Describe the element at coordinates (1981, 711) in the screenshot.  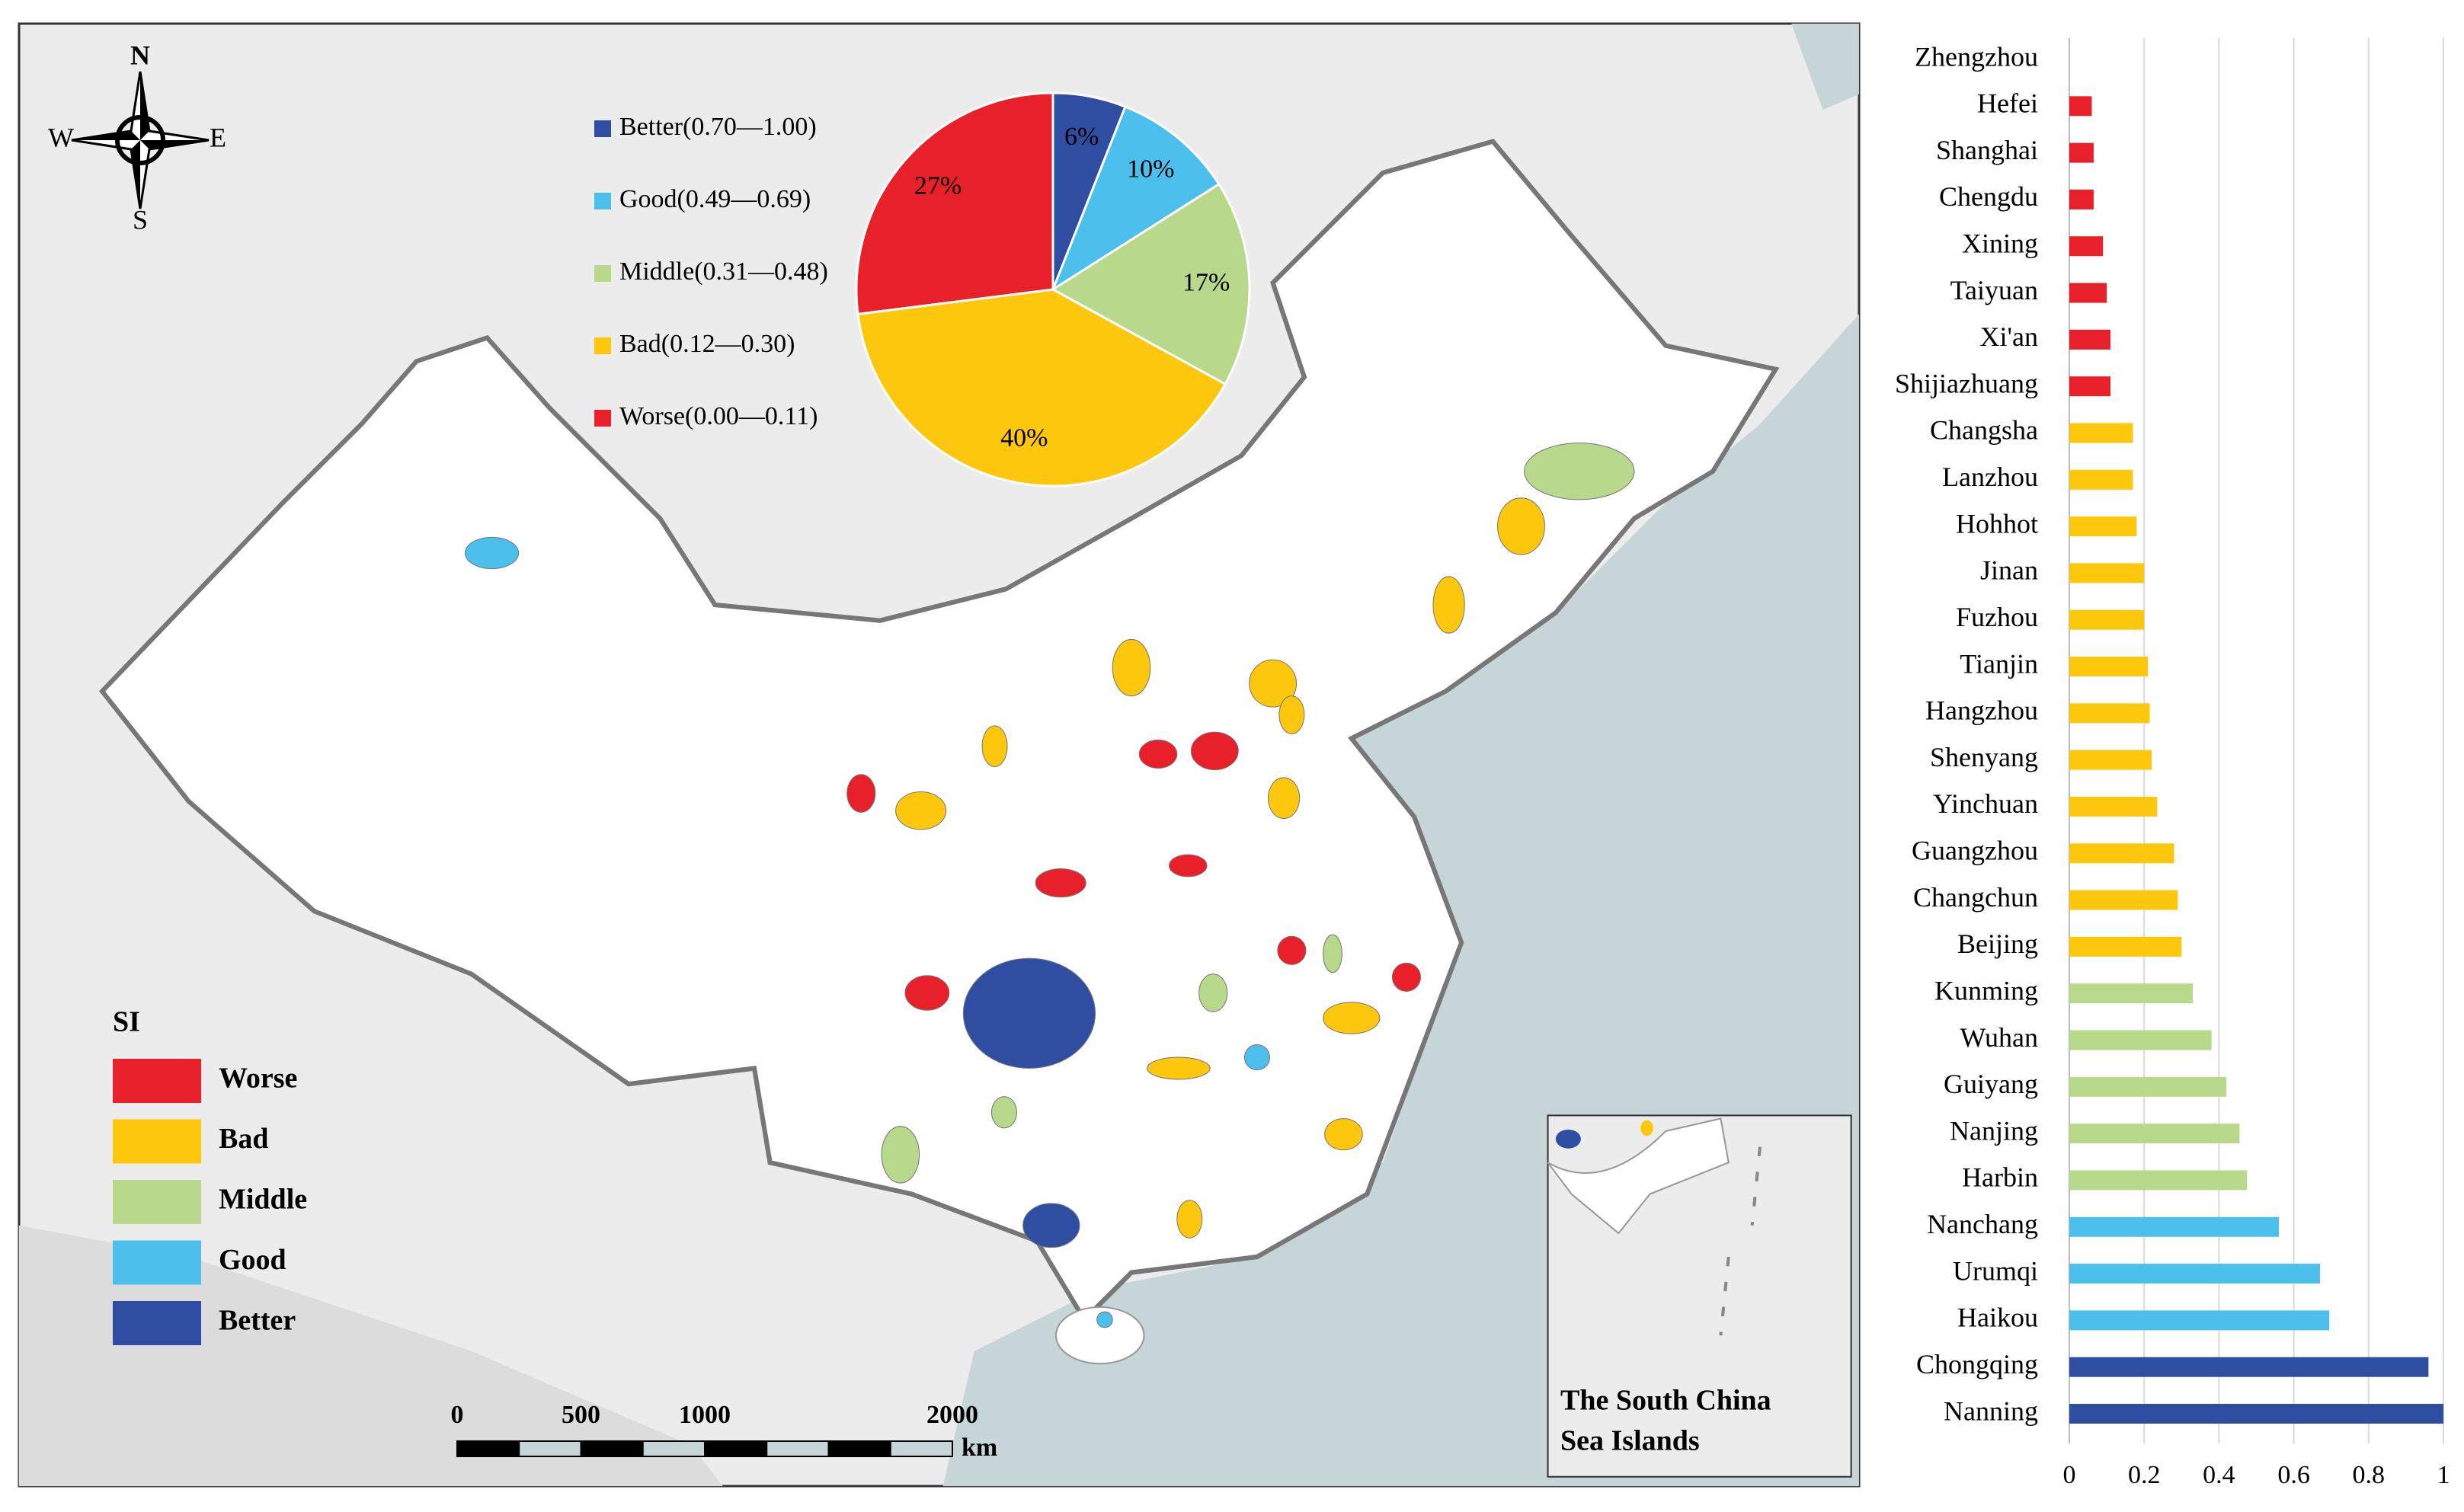
I see `y-tick-label: Hangzhou` at that location.